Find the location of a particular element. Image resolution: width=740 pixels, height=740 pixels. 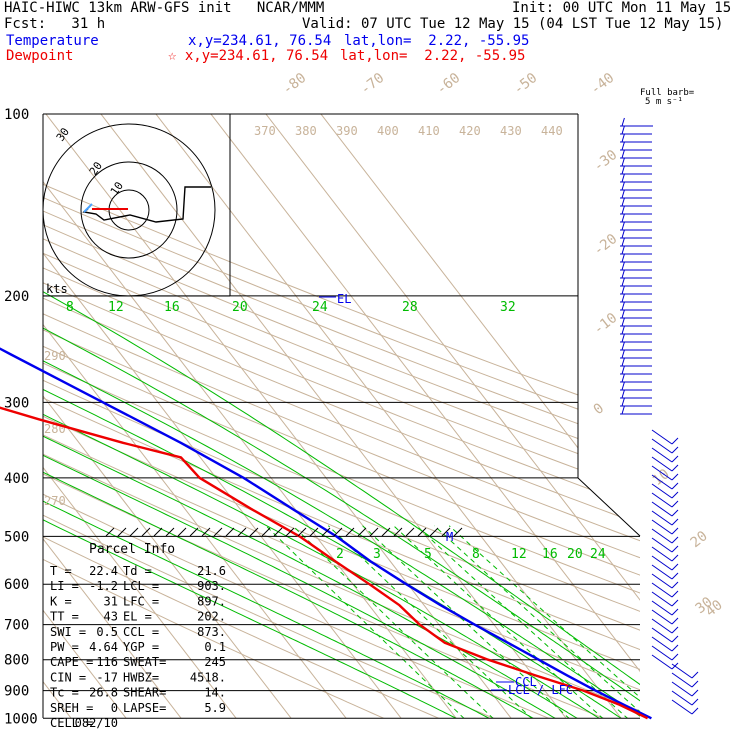

theta-label: 370 is located at coordinates (265, 131).